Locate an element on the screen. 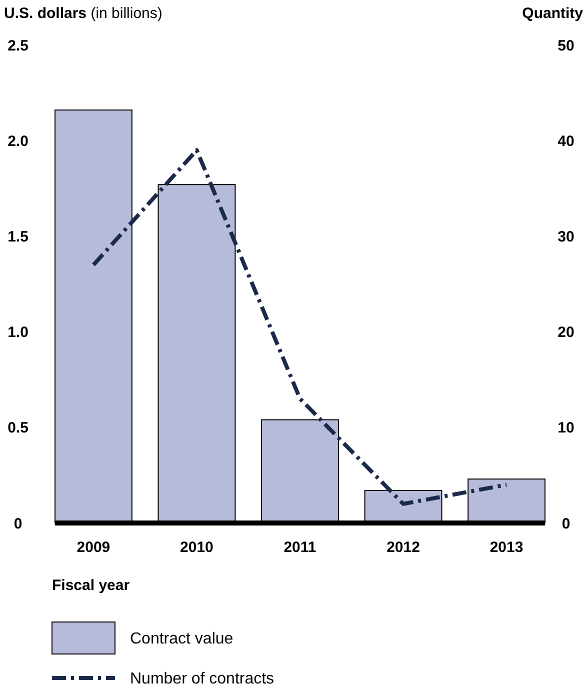 This screenshot has height=690, width=587. y-tick-label: 2.5 is located at coordinates (18, 45).